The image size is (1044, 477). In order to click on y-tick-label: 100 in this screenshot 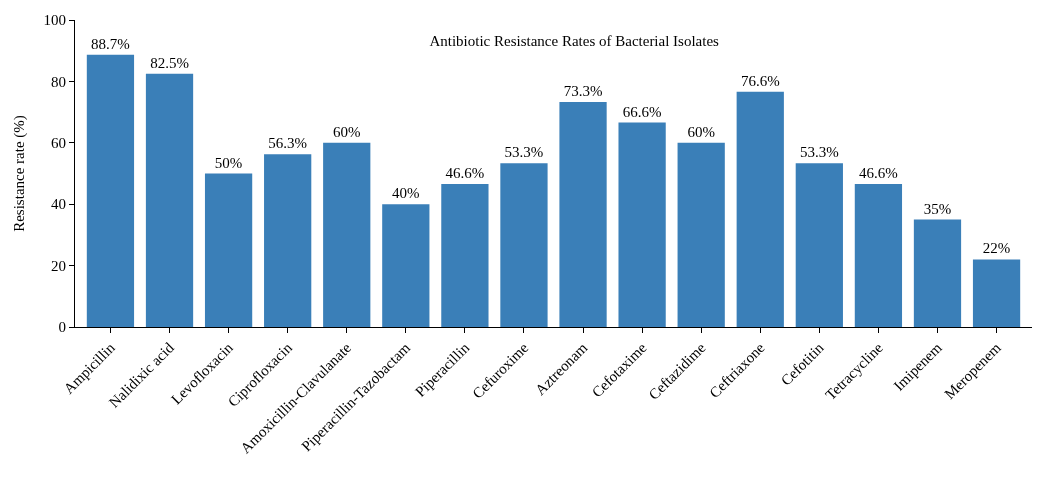, I will do `click(54, 20)`.